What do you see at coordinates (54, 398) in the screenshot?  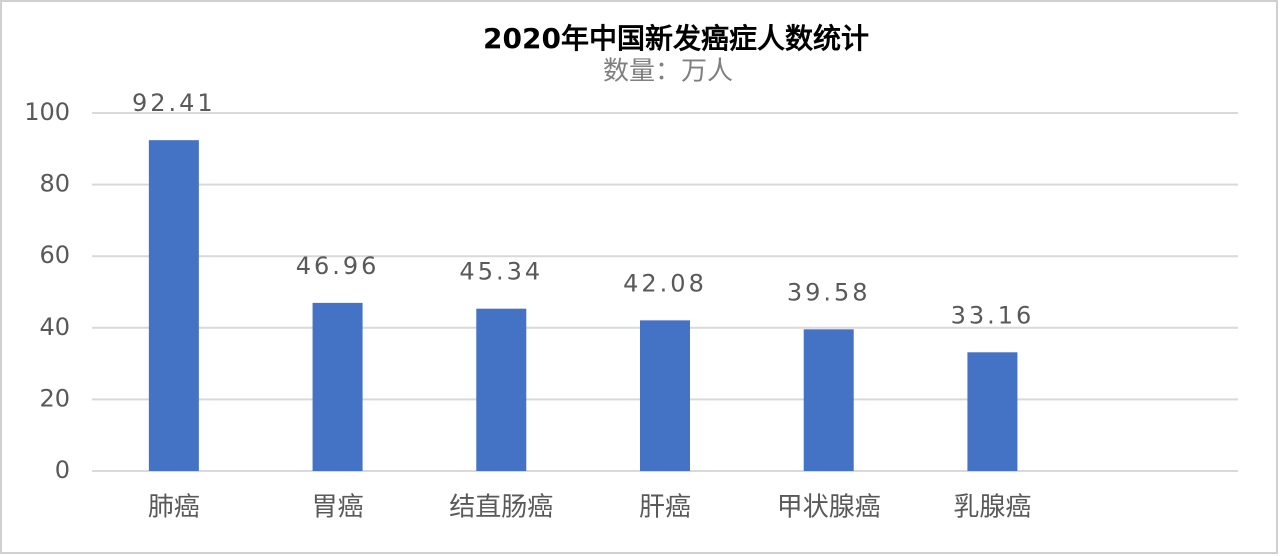 I see `y-tick-label: 20` at bounding box center [54, 398].